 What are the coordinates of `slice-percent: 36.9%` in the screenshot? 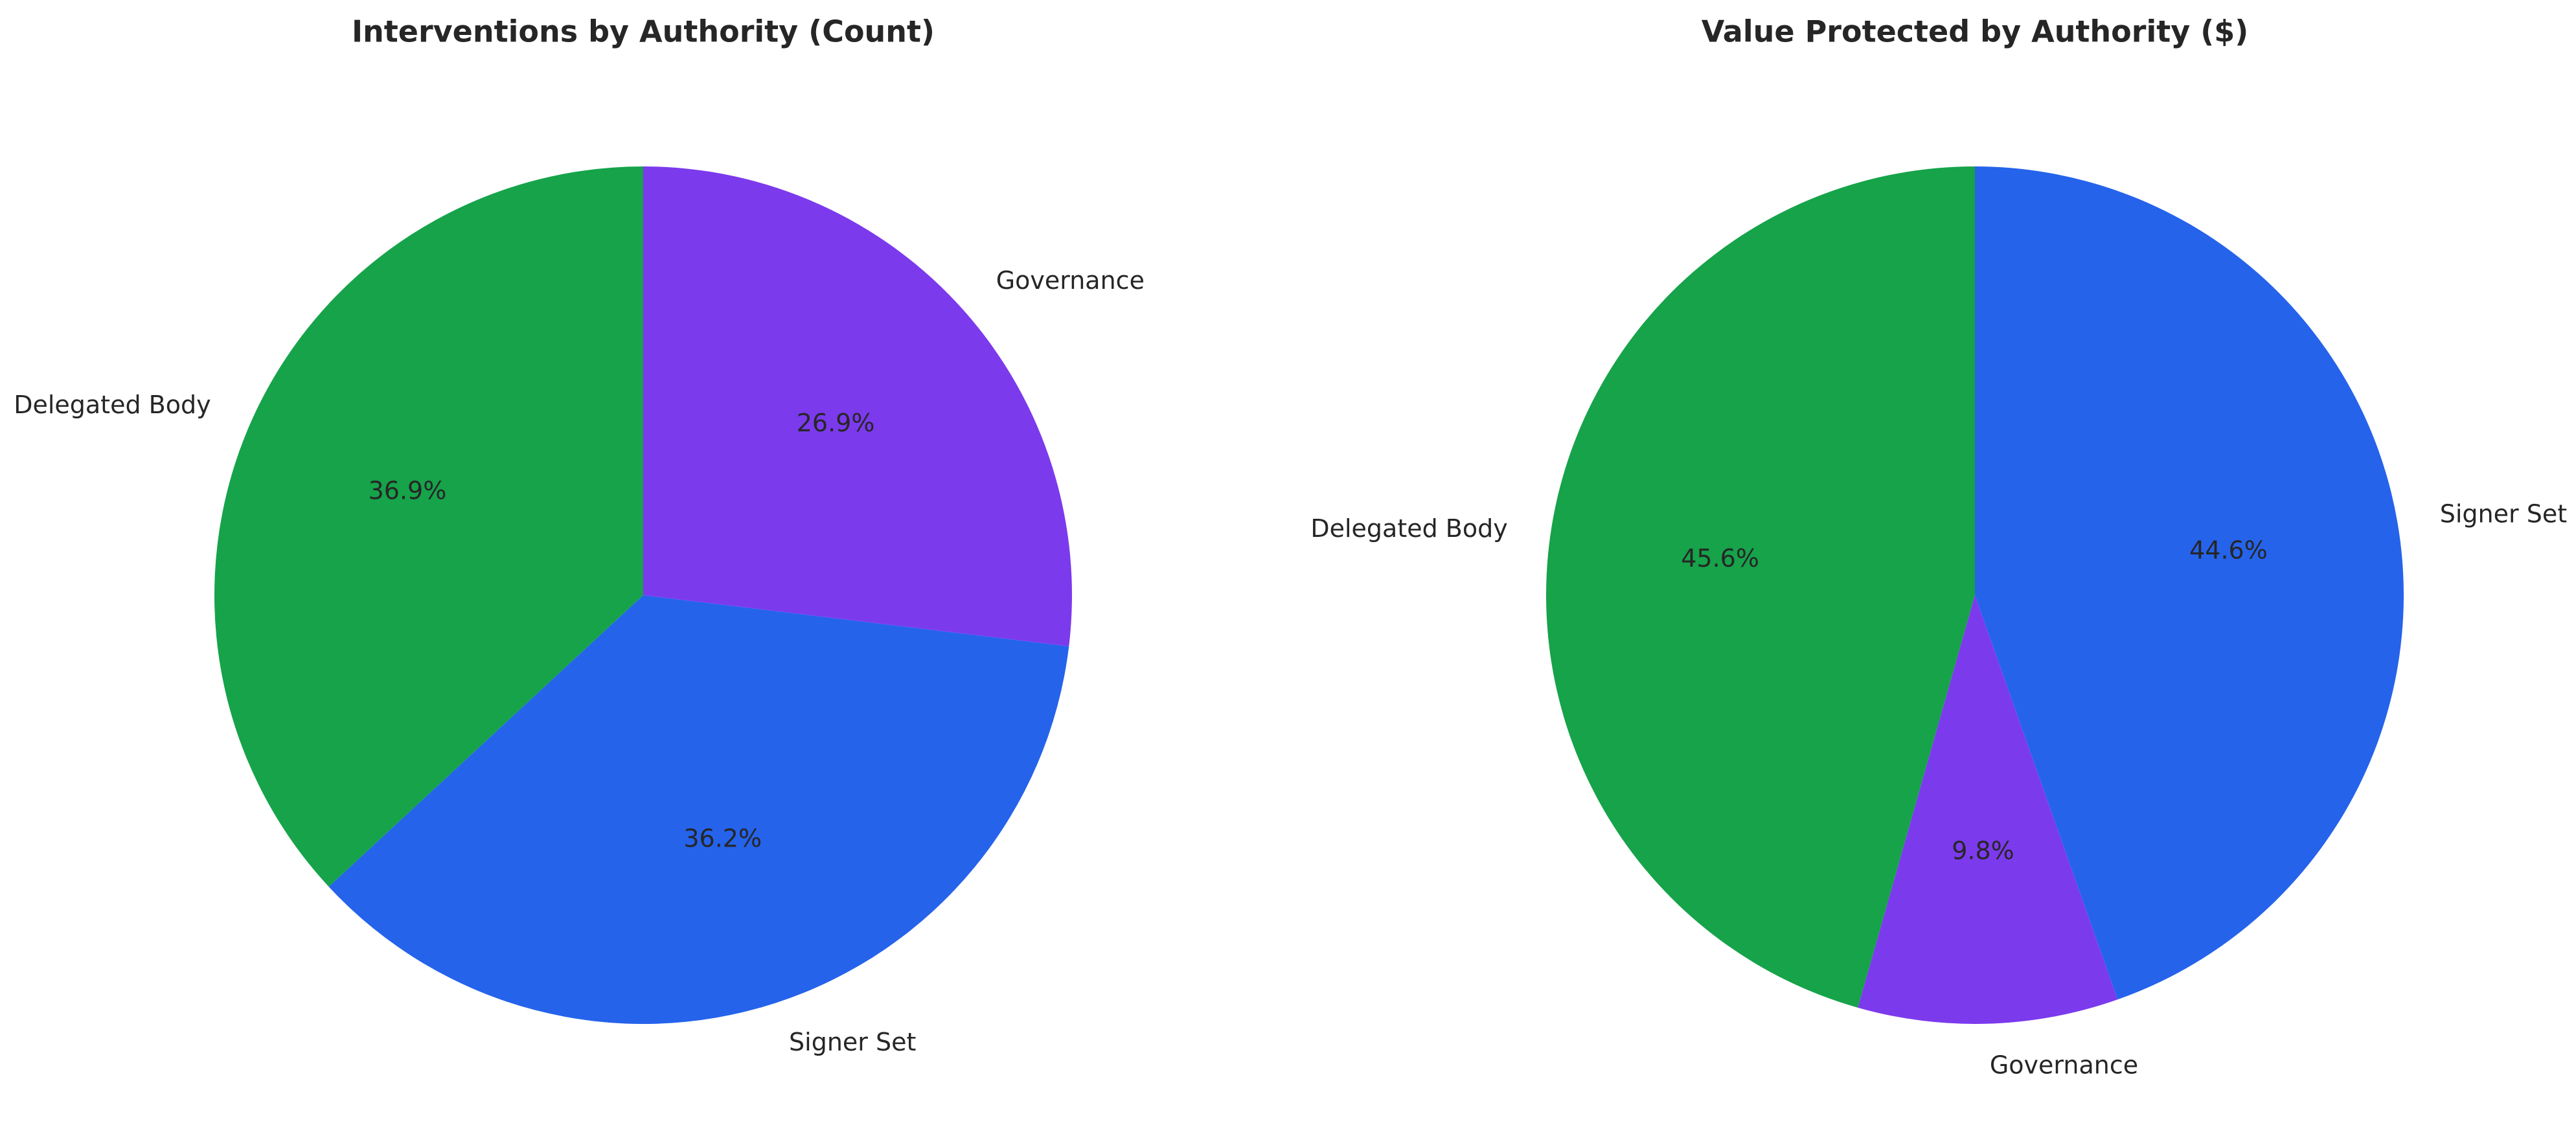 It's located at (408, 491).